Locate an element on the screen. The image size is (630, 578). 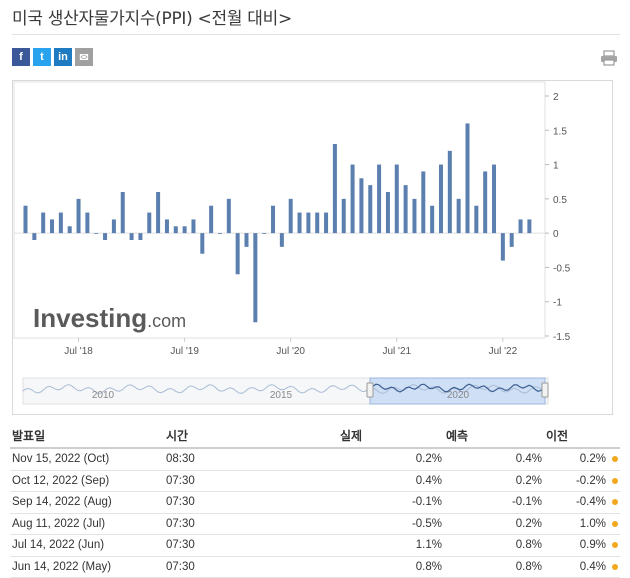
linkedin-icon: in is located at coordinates (63, 57).